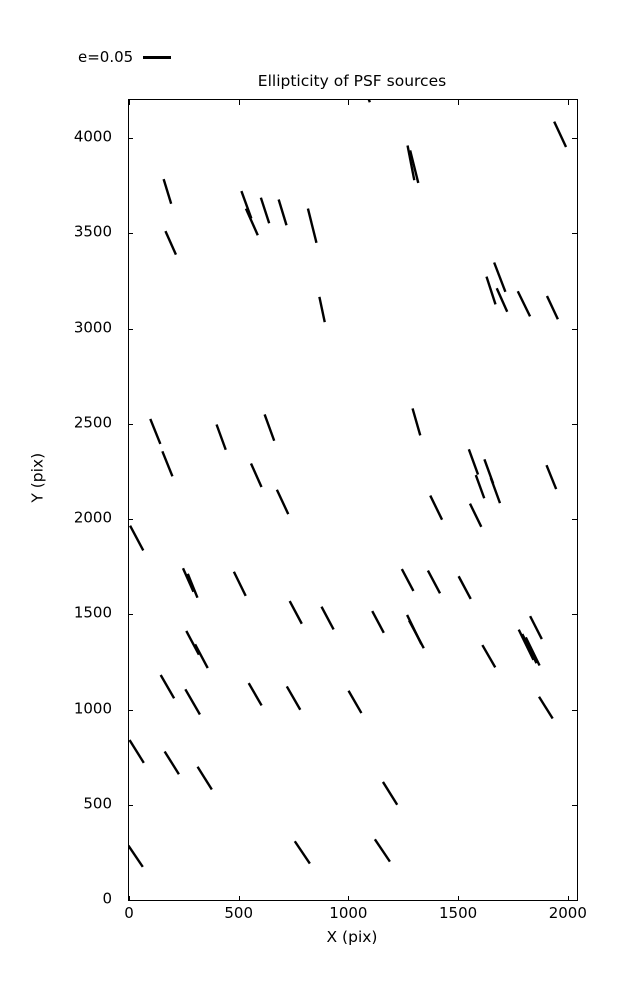  Describe the element at coordinates (92, 231) in the screenshot. I see `y-ticklabel: 3500` at that location.